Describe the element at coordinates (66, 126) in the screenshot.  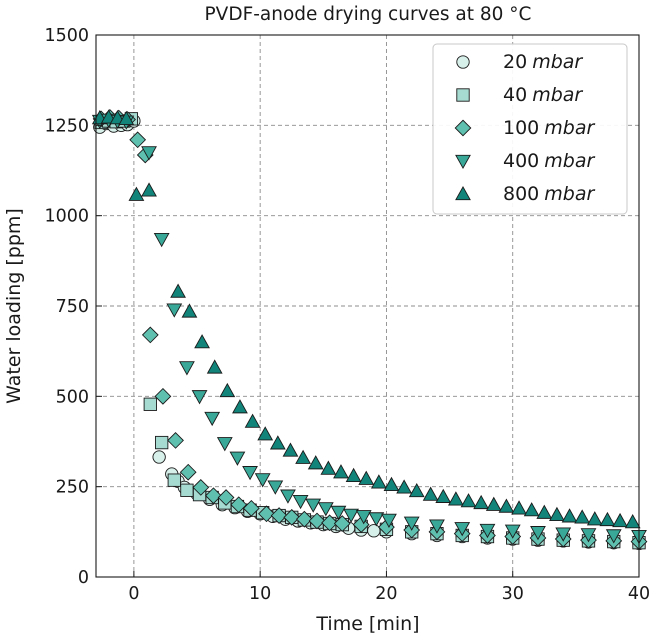
I see `y-tick-label: 1250` at that location.